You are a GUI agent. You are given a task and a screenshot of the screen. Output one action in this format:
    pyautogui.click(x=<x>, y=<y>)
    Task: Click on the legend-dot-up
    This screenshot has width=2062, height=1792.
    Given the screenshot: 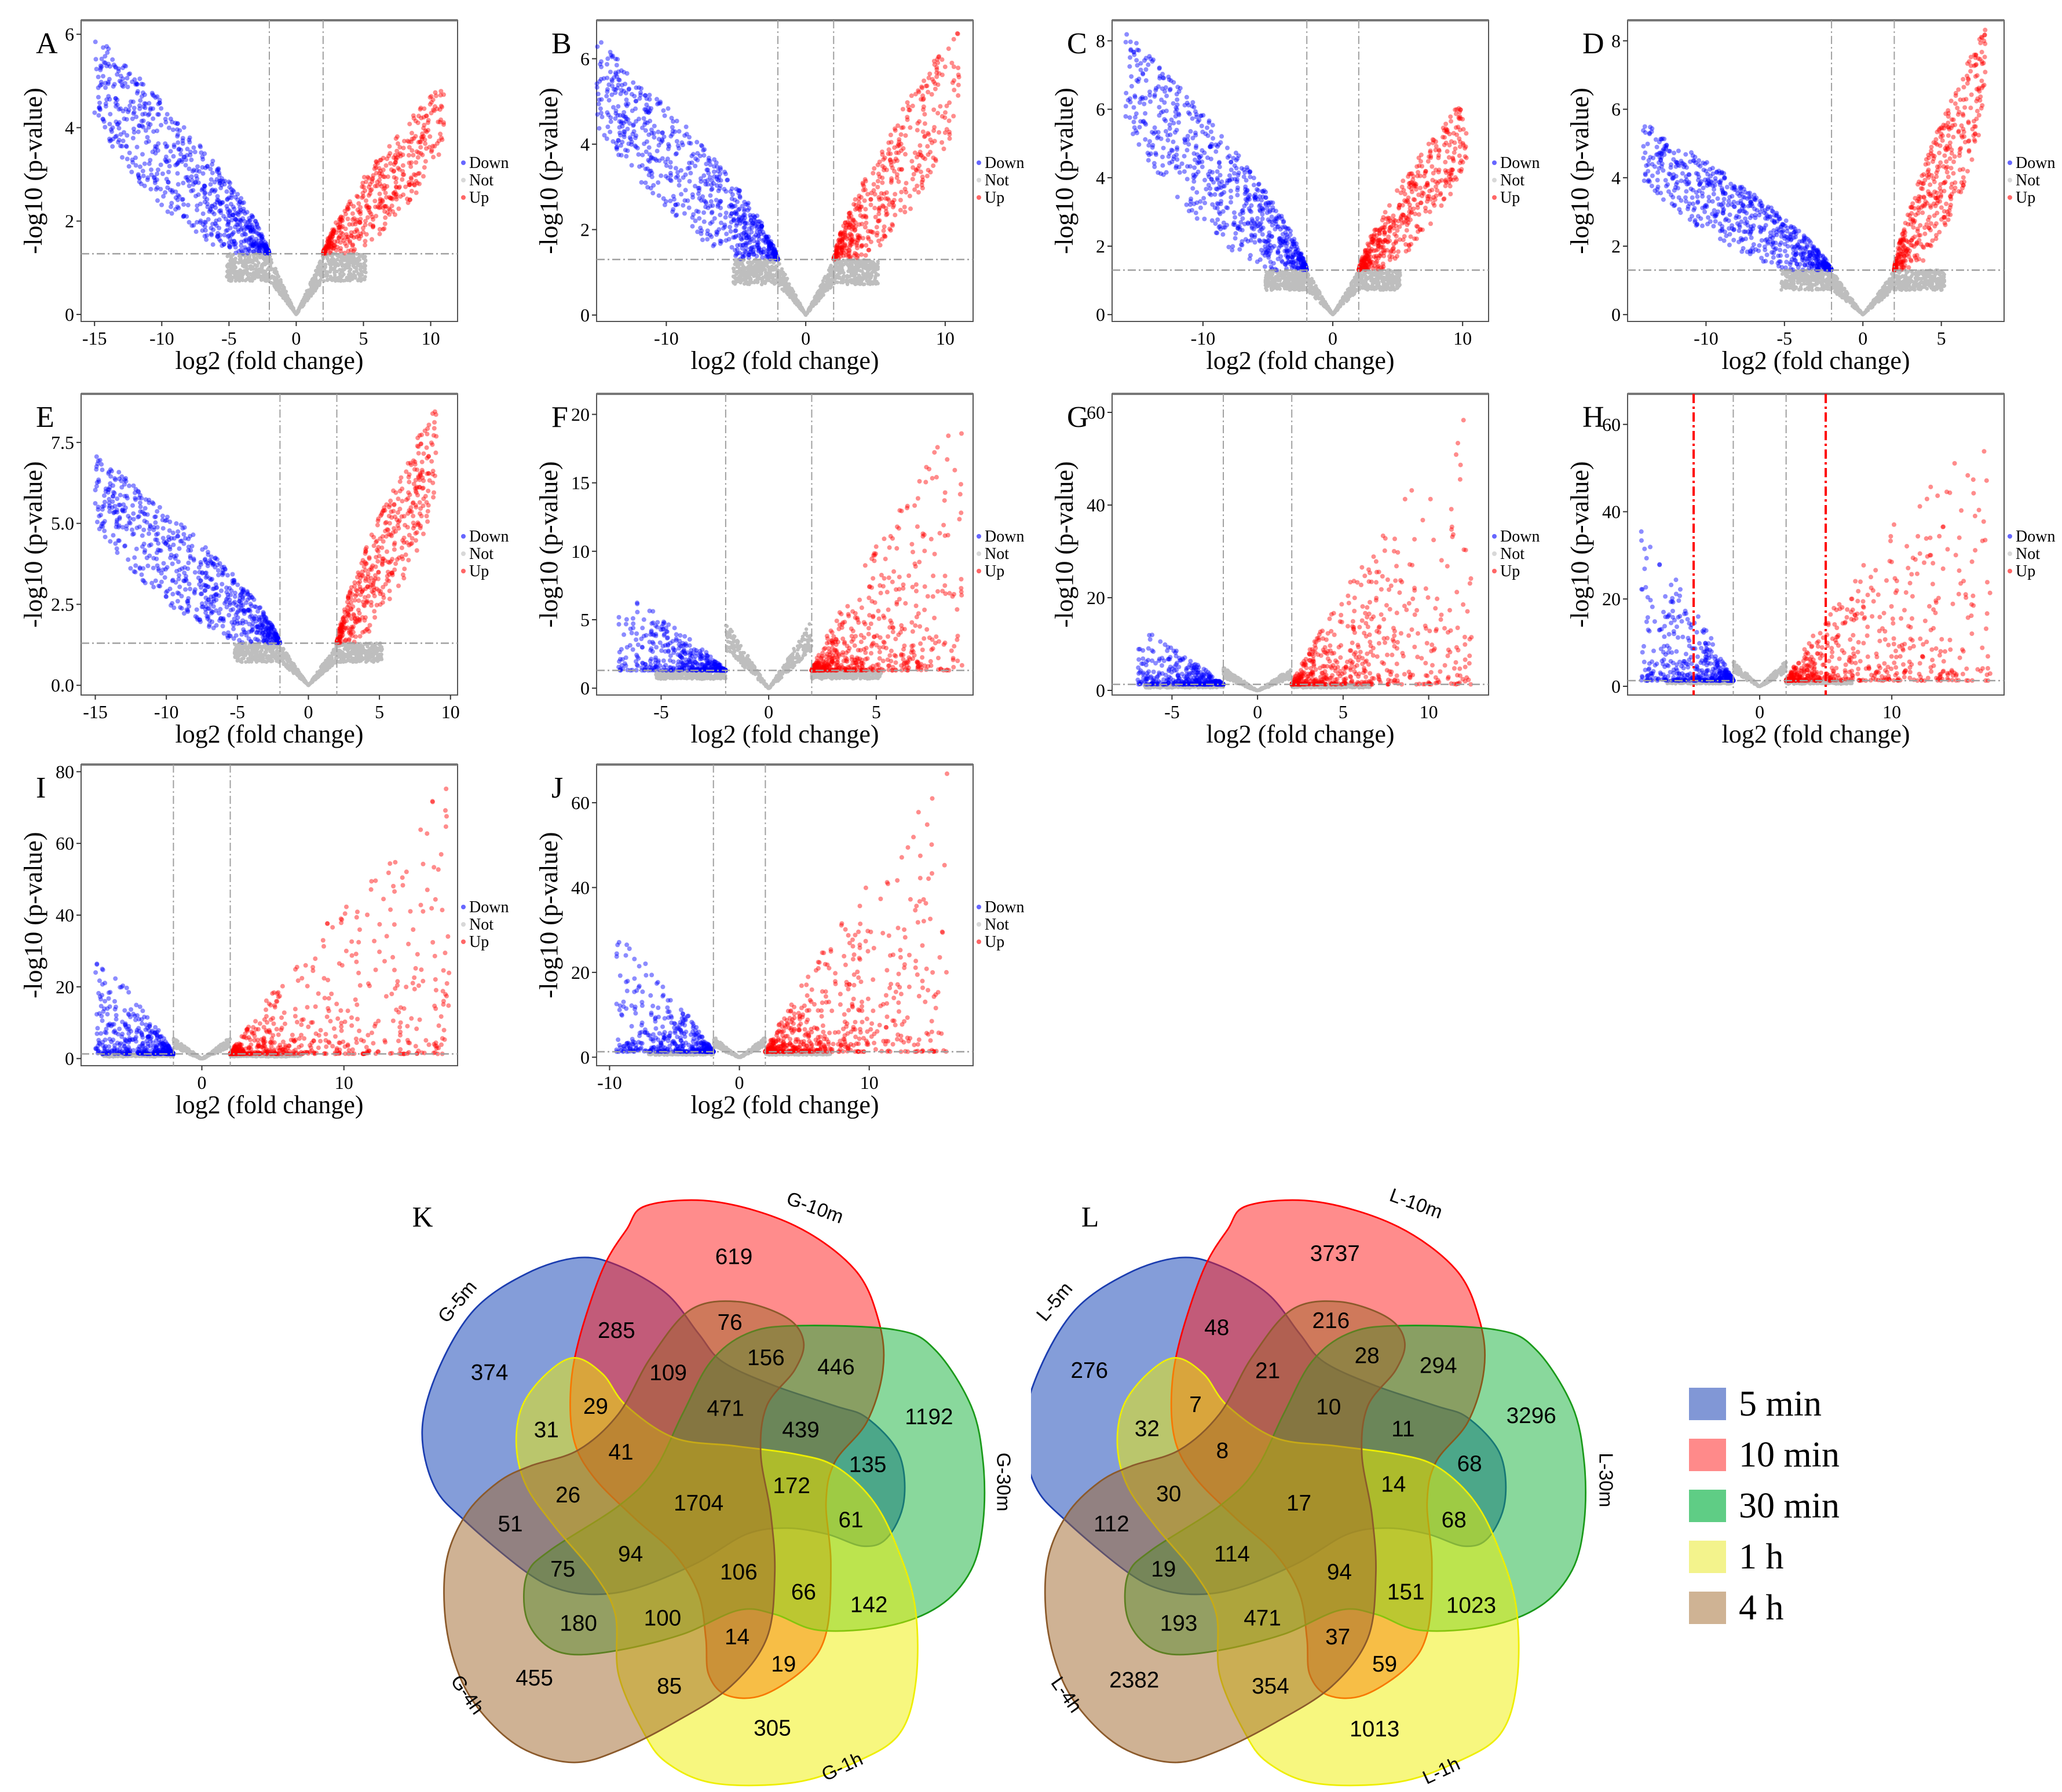 What is the action you would take?
    pyautogui.click(x=464, y=198)
    